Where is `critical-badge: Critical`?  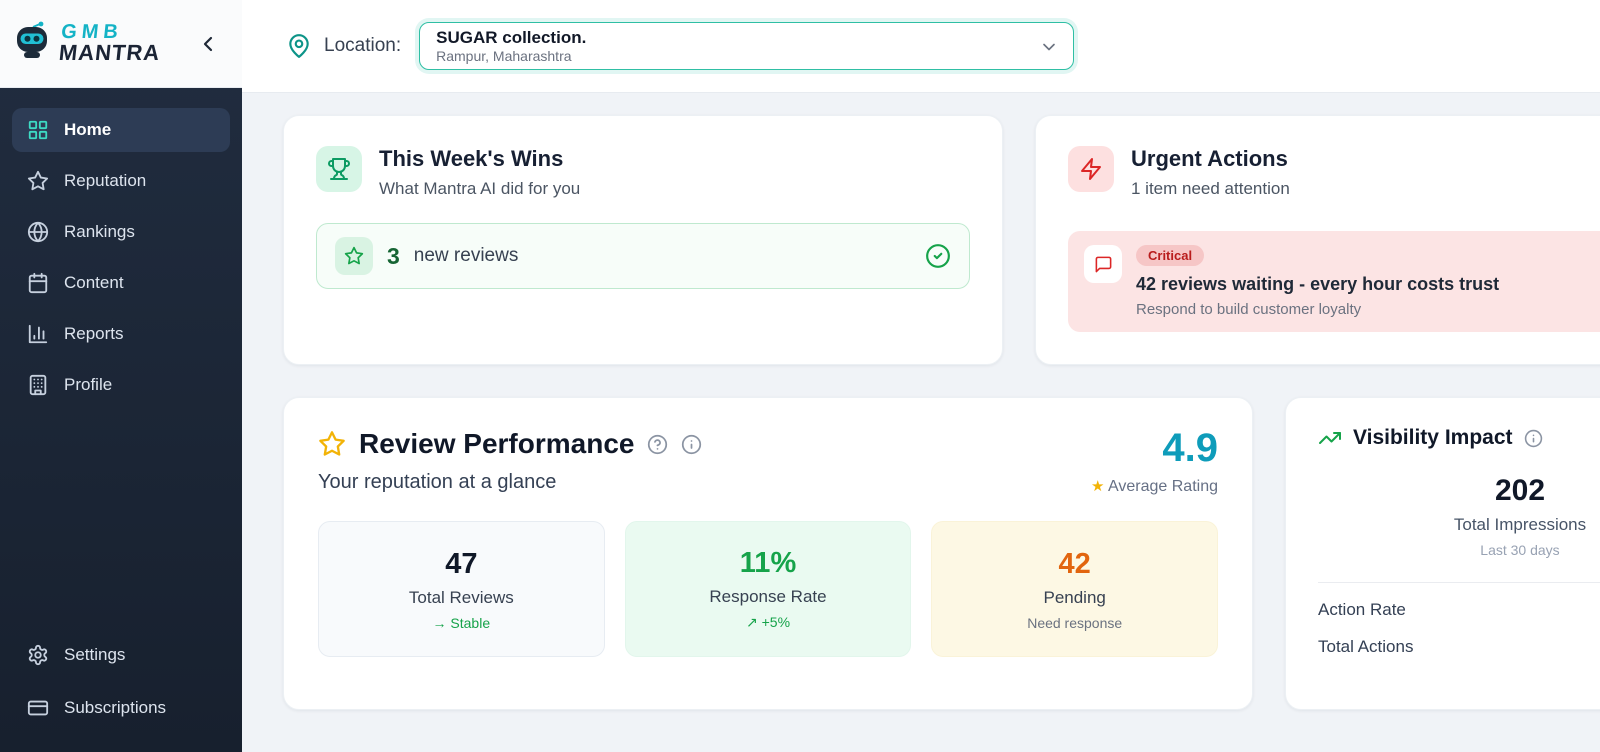 critical-badge: Critical is located at coordinates (1170, 255).